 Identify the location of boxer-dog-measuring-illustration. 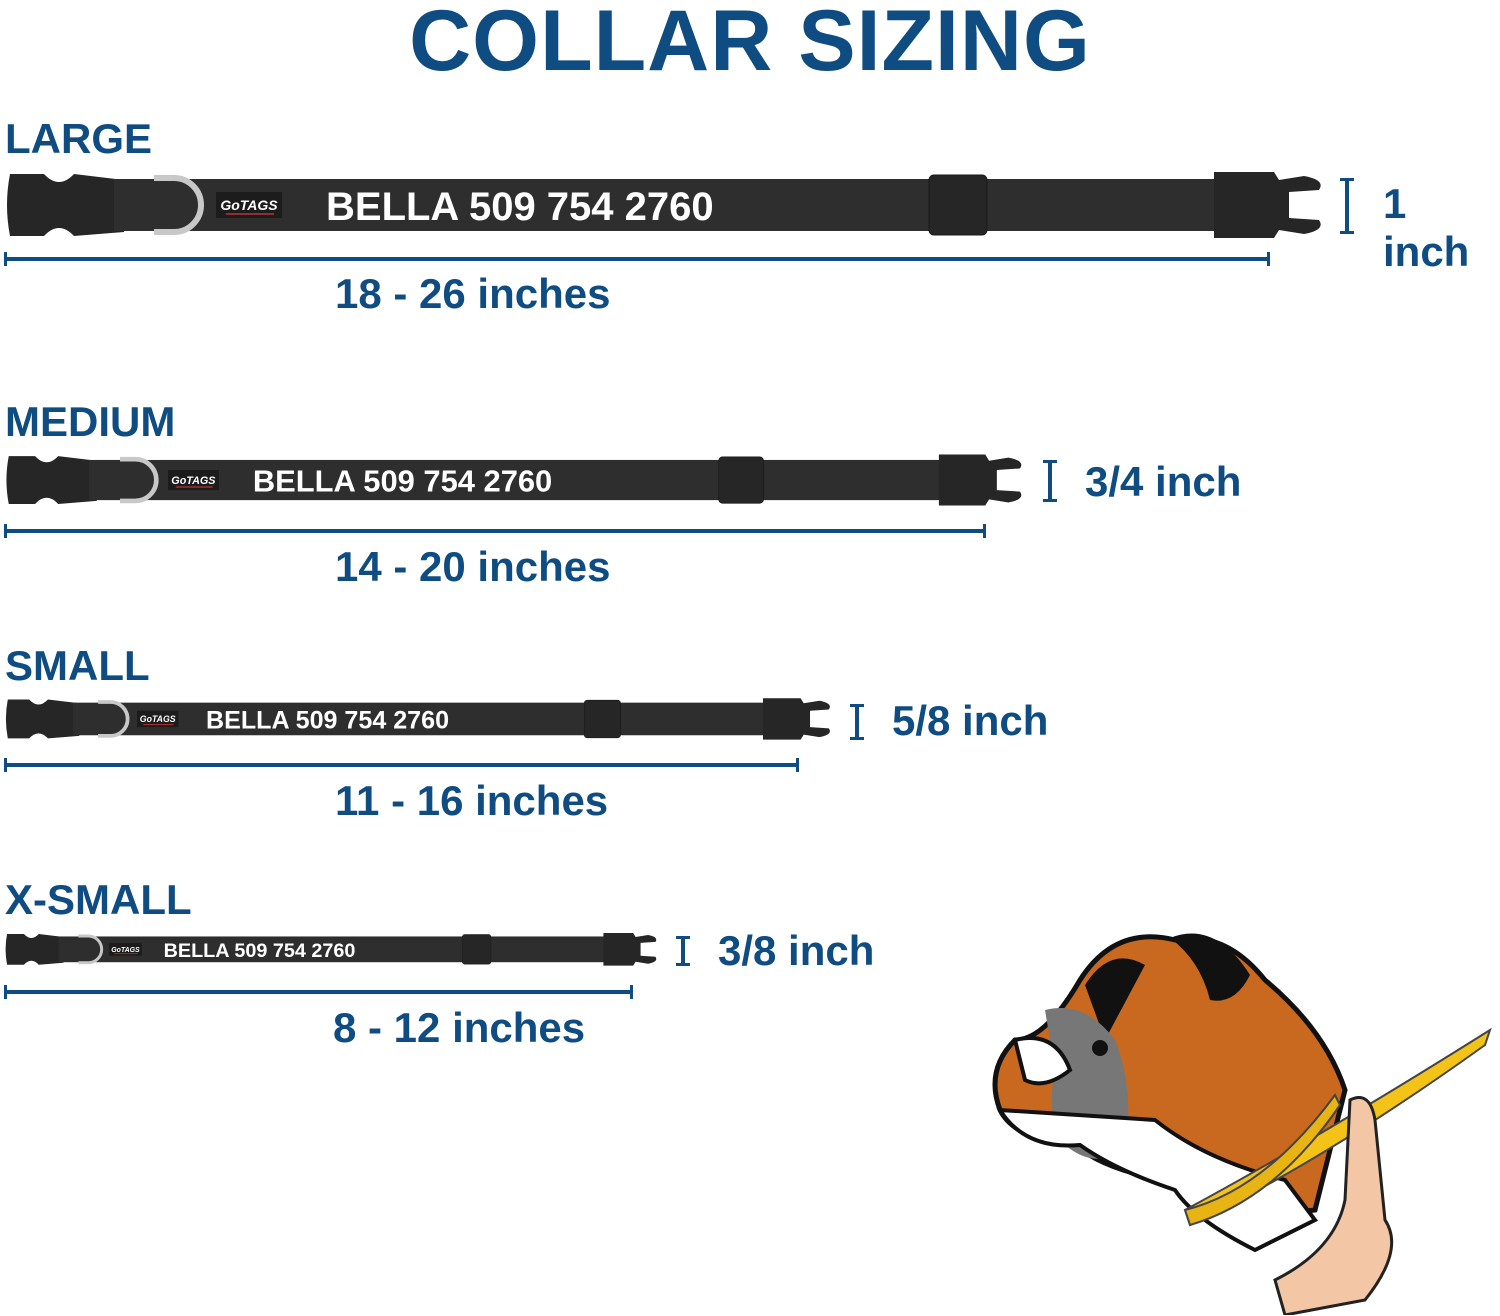
(1242, 1124).